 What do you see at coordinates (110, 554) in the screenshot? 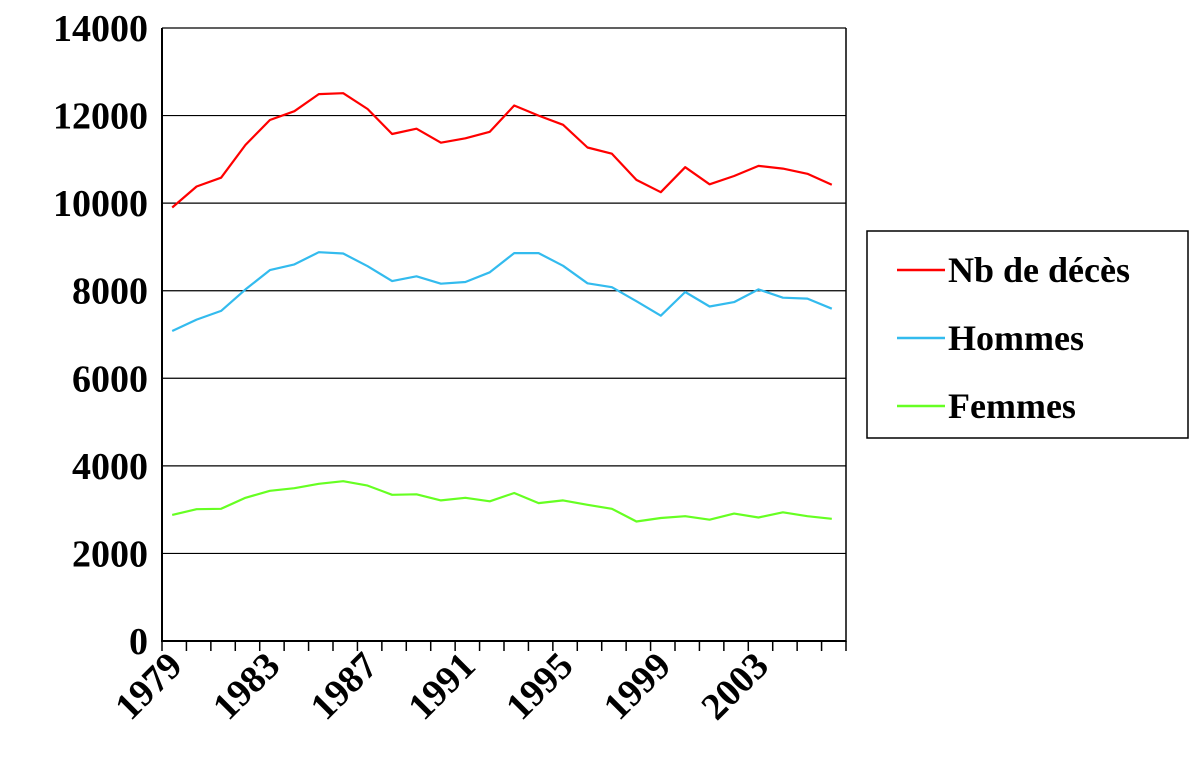
I see `y-tick-label: 2000` at bounding box center [110, 554].